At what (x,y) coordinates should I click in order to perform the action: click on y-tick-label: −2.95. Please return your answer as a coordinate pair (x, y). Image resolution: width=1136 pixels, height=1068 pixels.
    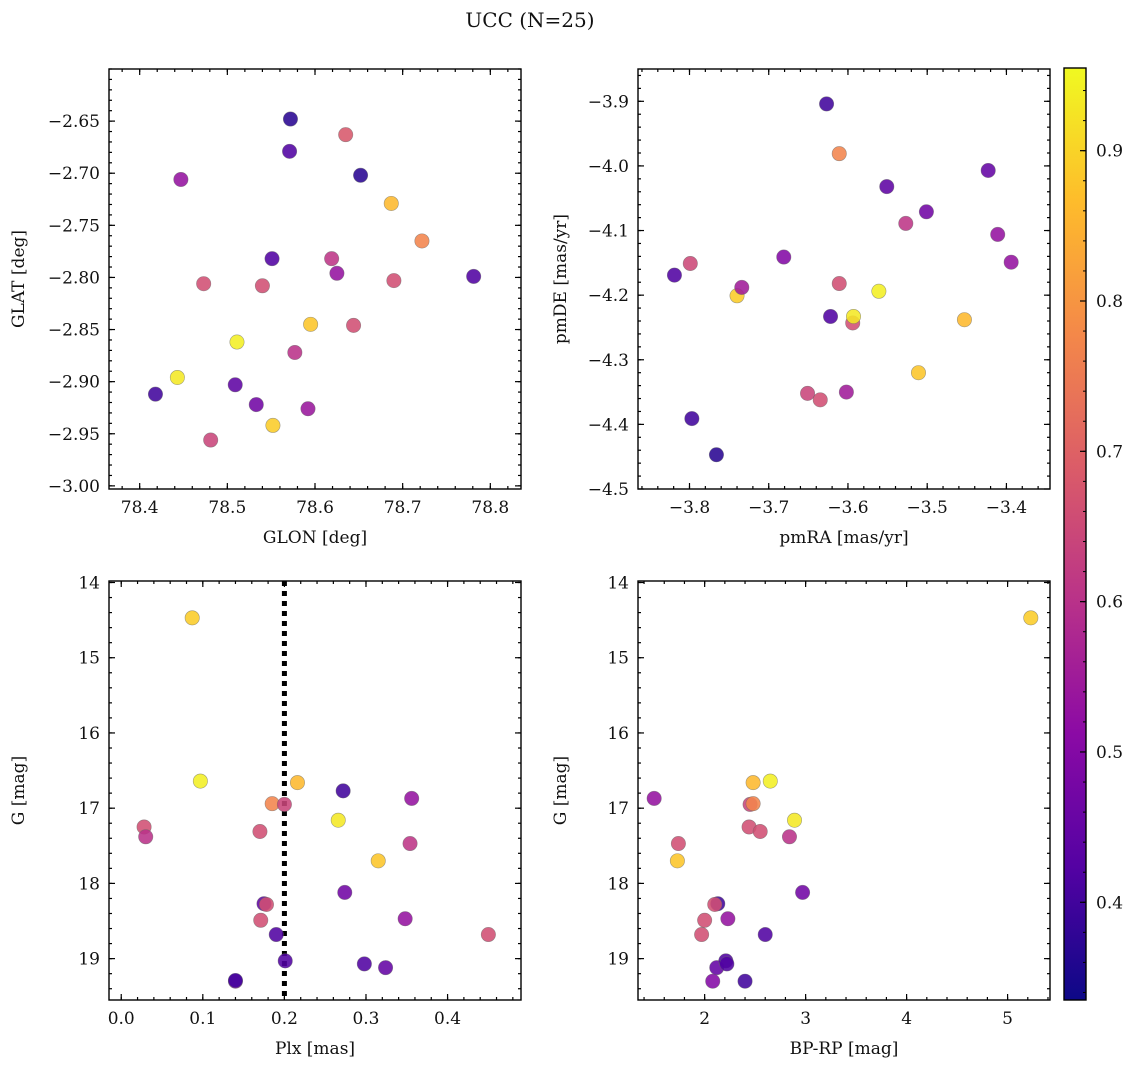
    Looking at the image, I should click on (74, 435).